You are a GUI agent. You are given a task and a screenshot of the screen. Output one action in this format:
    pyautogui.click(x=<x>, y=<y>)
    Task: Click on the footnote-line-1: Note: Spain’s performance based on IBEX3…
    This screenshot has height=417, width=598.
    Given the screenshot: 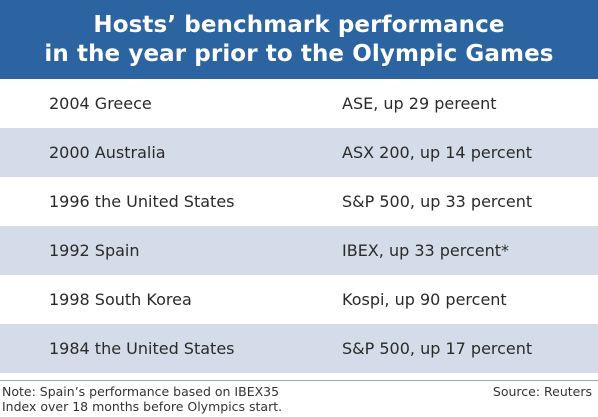 What is the action you would take?
    pyautogui.click(x=141, y=391)
    